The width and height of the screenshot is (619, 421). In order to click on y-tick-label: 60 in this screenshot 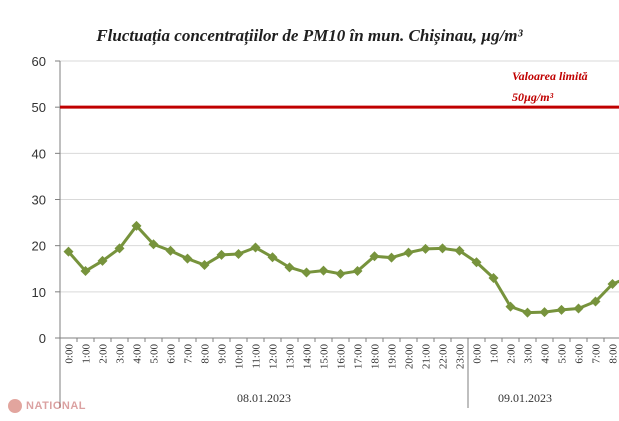, I will do `click(39, 61)`.